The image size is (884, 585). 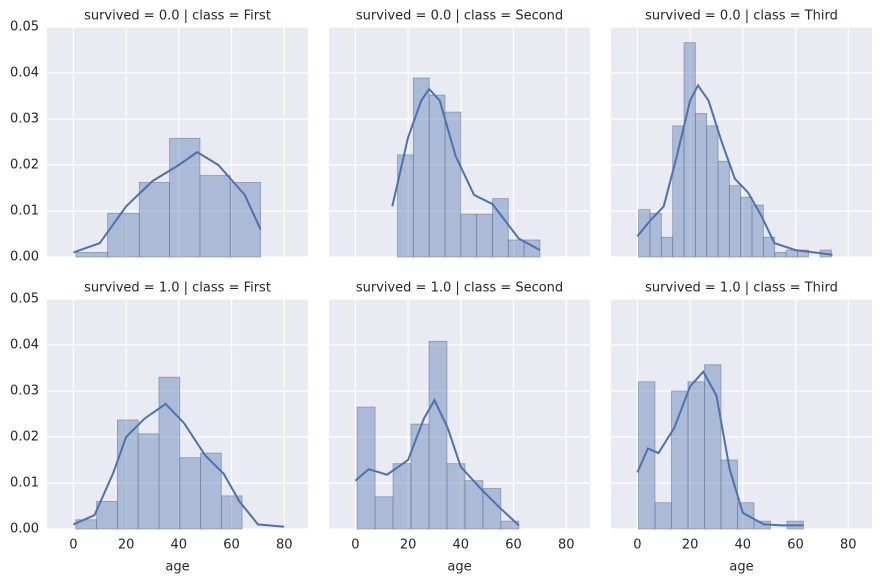 What do you see at coordinates (177, 16) in the screenshot?
I see `panel-title: survived = 0.0 | class = First` at bounding box center [177, 16].